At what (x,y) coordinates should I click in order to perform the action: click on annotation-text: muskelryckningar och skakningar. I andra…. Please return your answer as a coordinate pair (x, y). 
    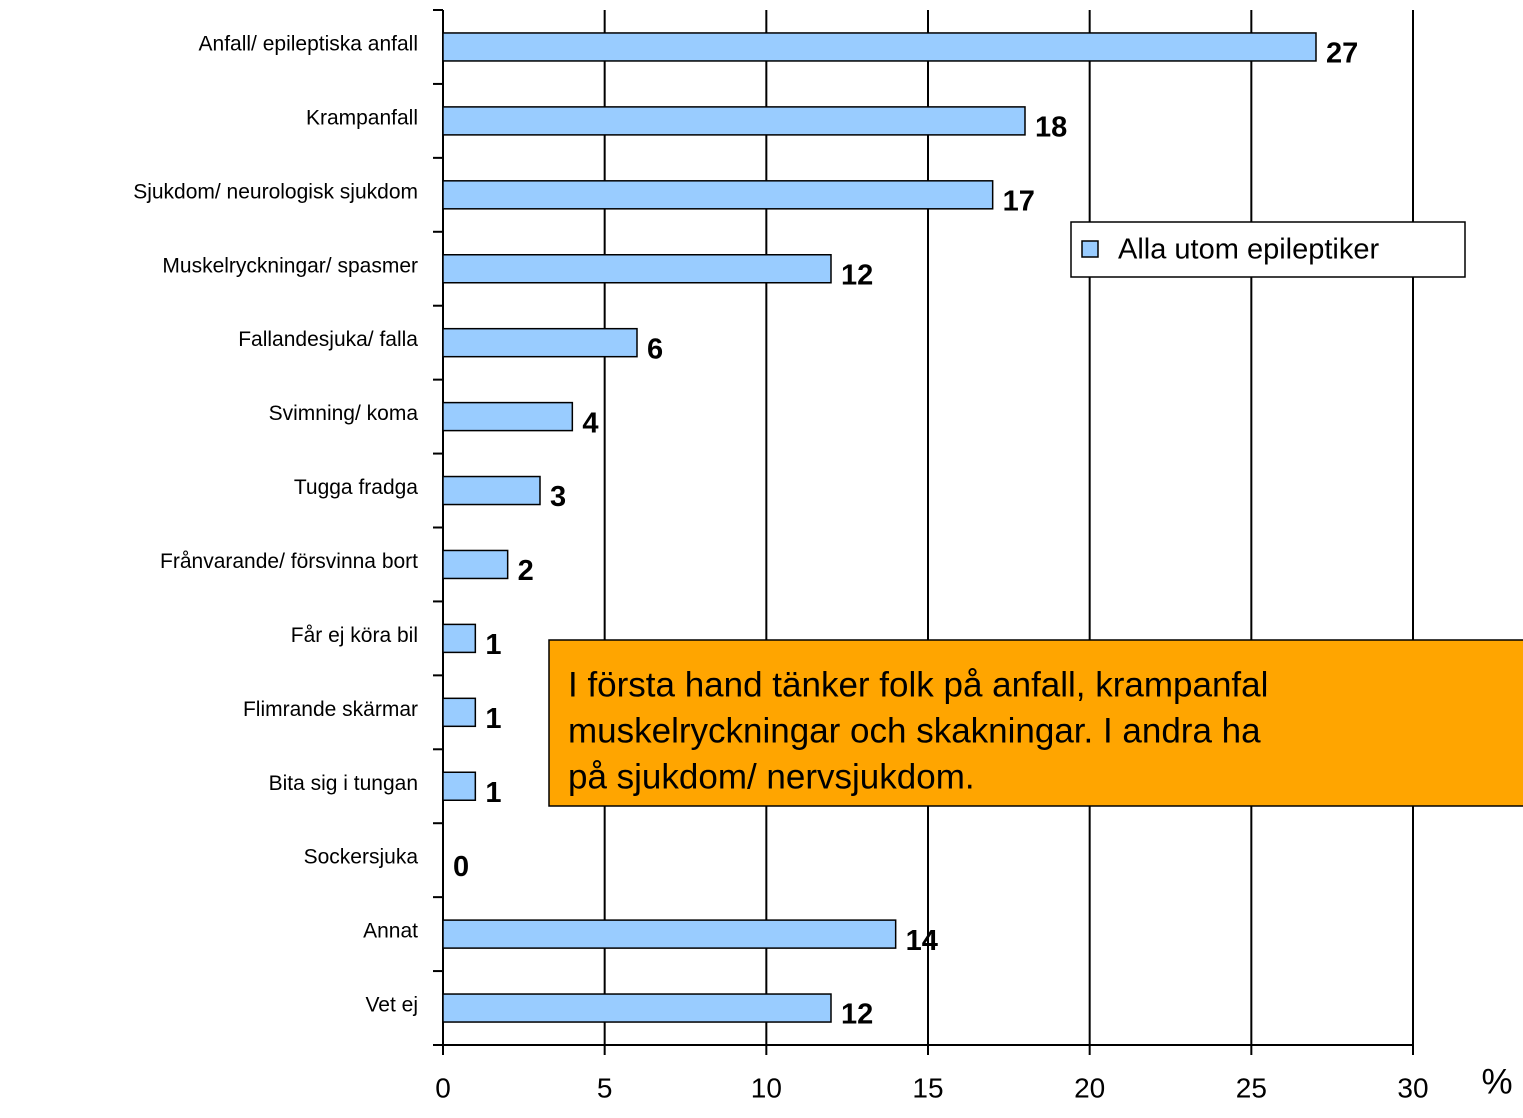
    Looking at the image, I should click on (914, 730).